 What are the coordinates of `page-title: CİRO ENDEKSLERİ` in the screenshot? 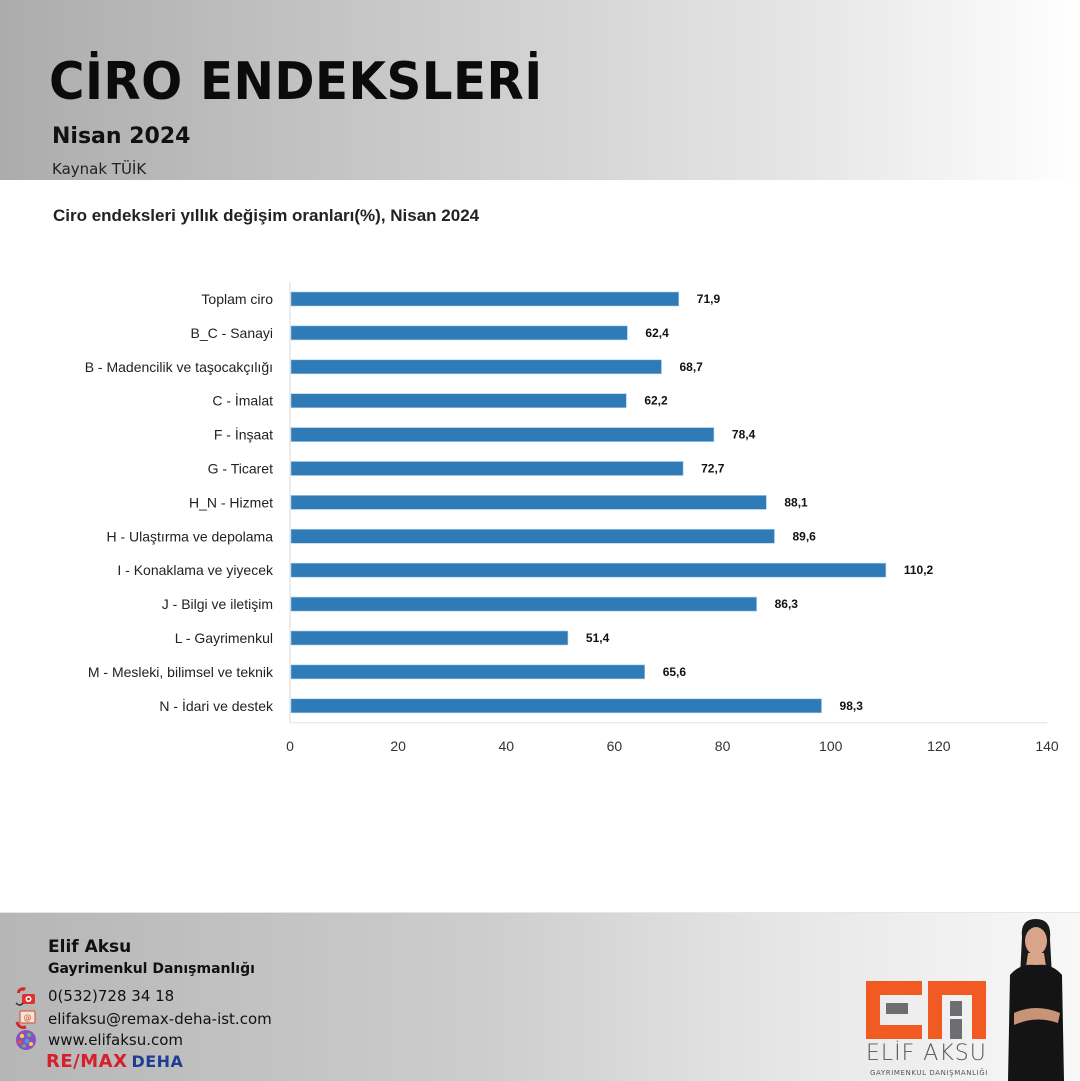 It's located at (296, 82).